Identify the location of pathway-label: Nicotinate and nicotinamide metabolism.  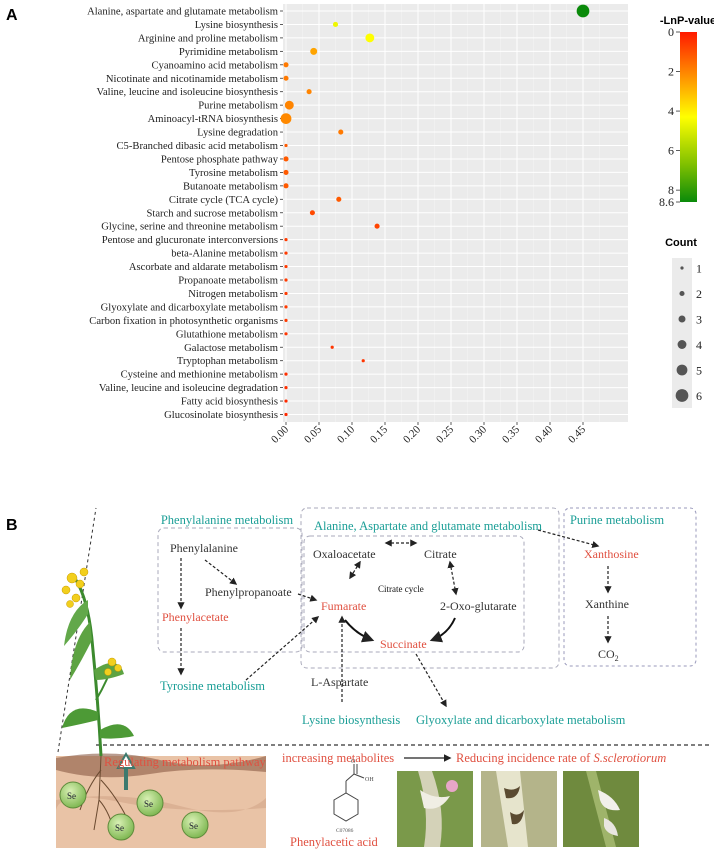
(192, 79).